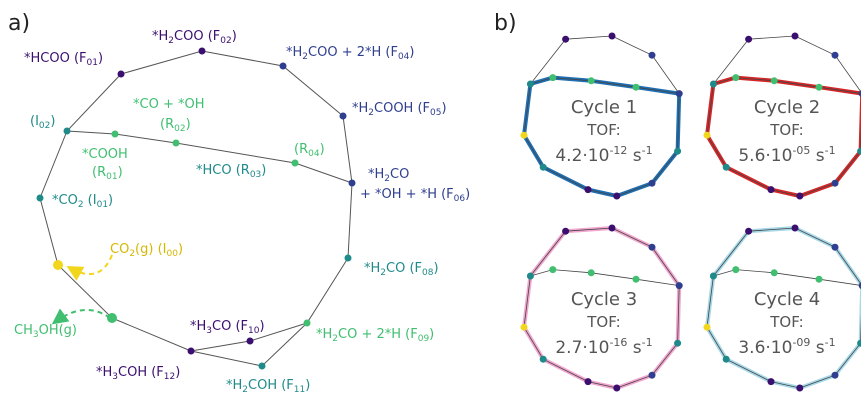 This screenshot has width=861, height=393. I want to click on label-F06b: + *OH + *H (F06), so click(415, 195).